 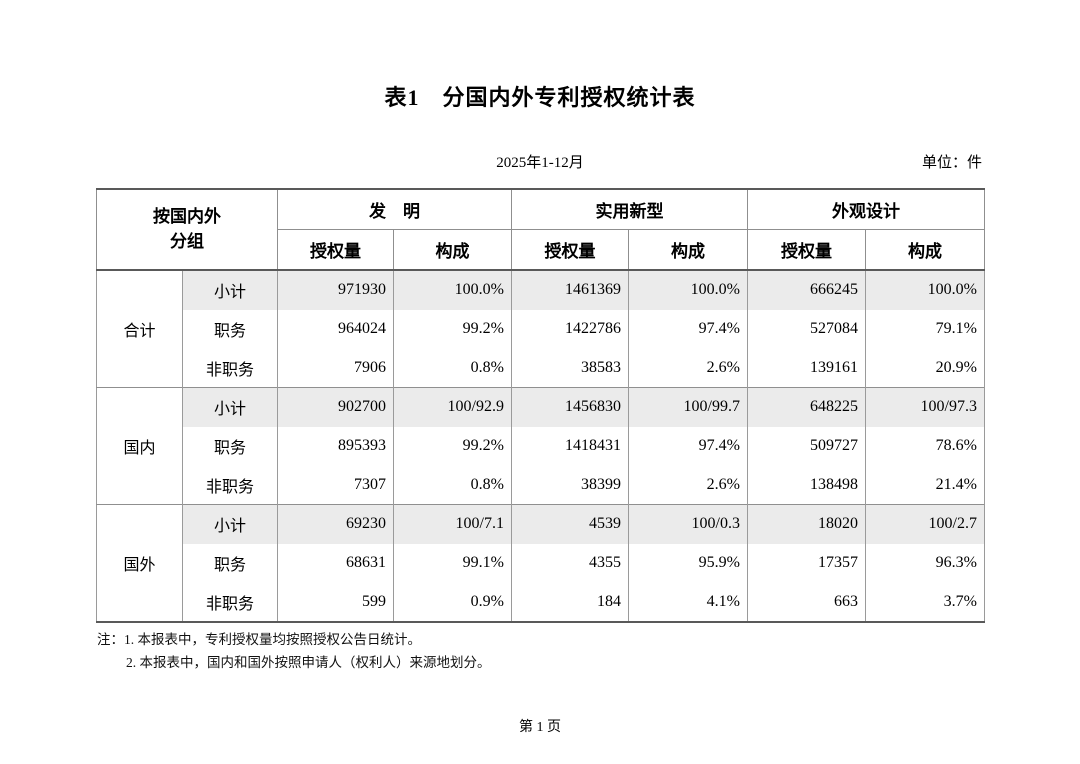 I want to click on value-cell: 100/7.1, so click(x=452, y=524).